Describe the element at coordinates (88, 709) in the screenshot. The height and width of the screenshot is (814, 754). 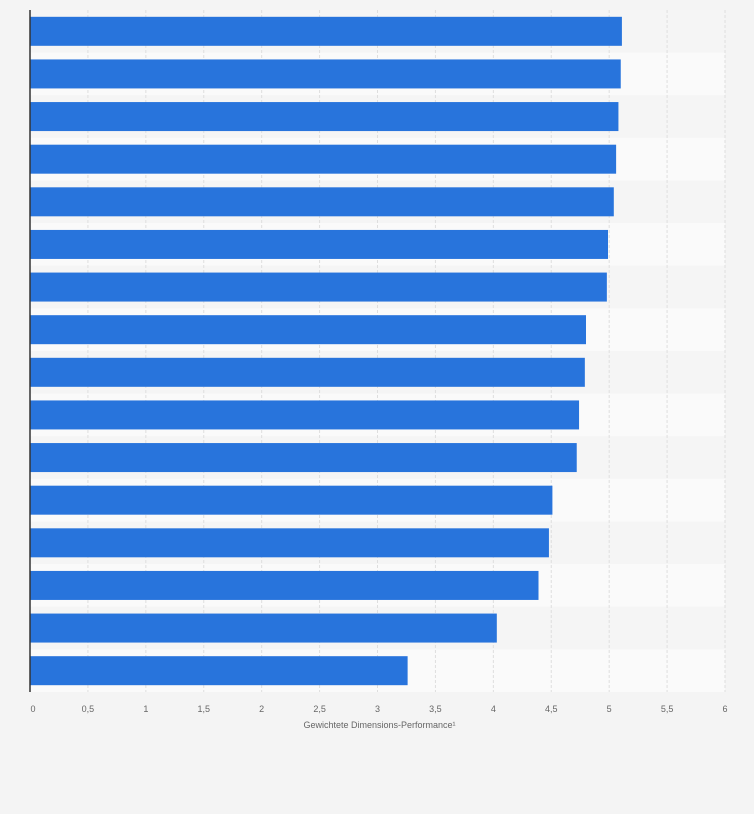
I see `x-tick-label: 0,5` at that location.